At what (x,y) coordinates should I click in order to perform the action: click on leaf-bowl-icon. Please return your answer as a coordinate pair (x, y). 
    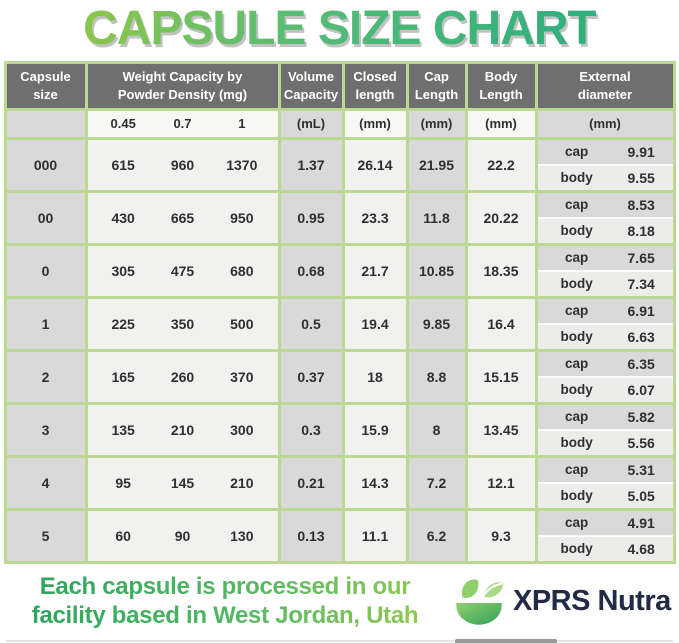
    Looking at the image, I should click on (480, 602).